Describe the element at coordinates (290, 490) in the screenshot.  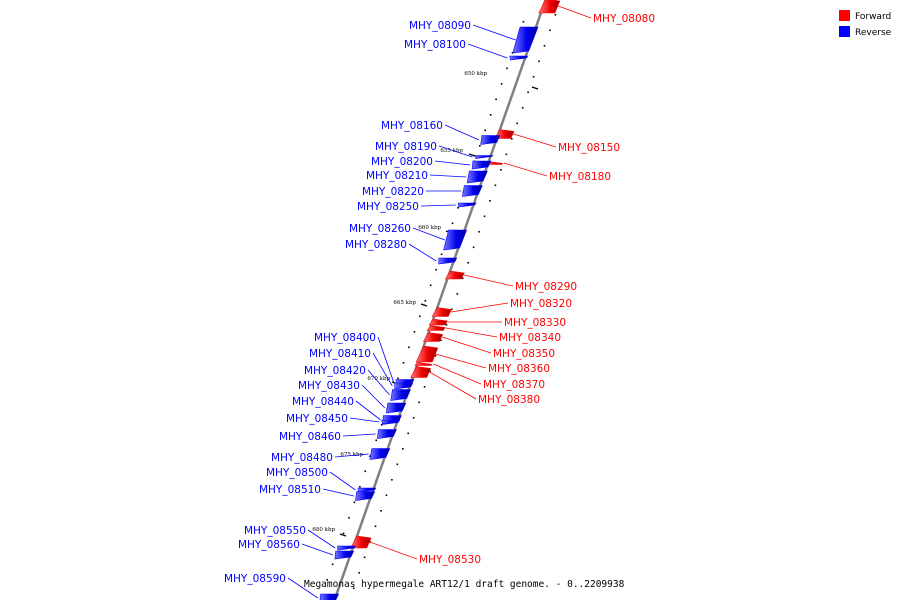
I see `gene-label-mhy-08510: MHY_08510` at that location.